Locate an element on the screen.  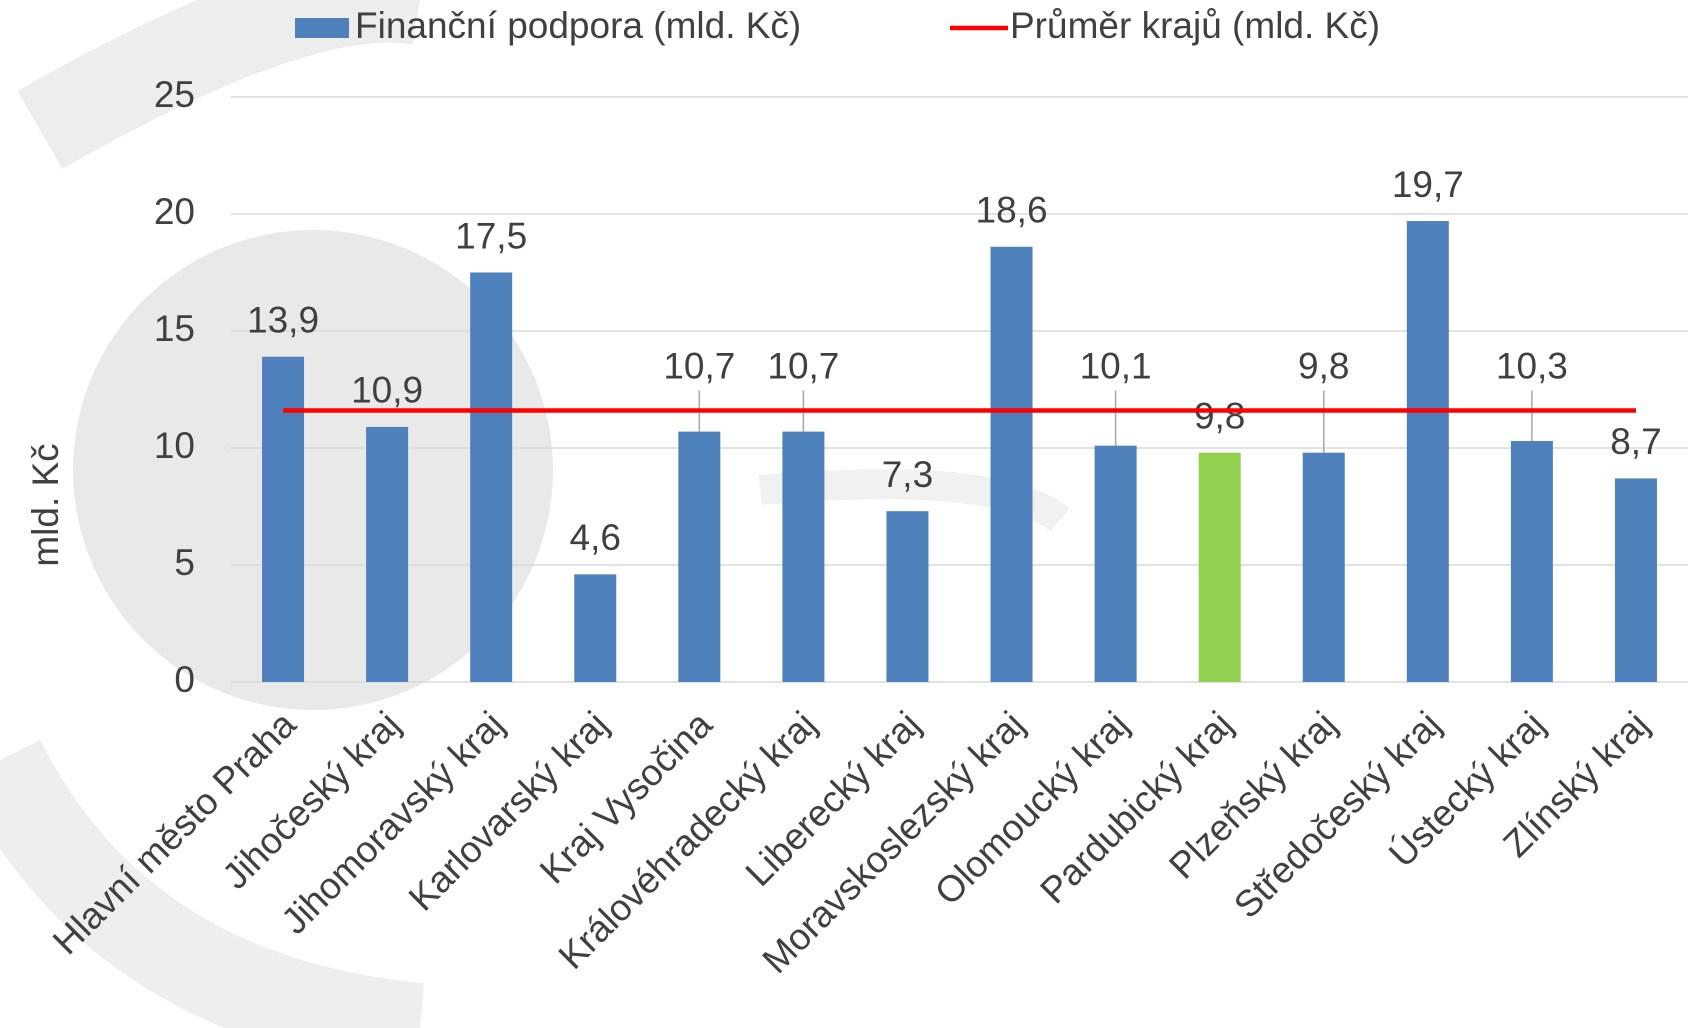
data-label: 10,3 is located at coordinates (1532, 365).